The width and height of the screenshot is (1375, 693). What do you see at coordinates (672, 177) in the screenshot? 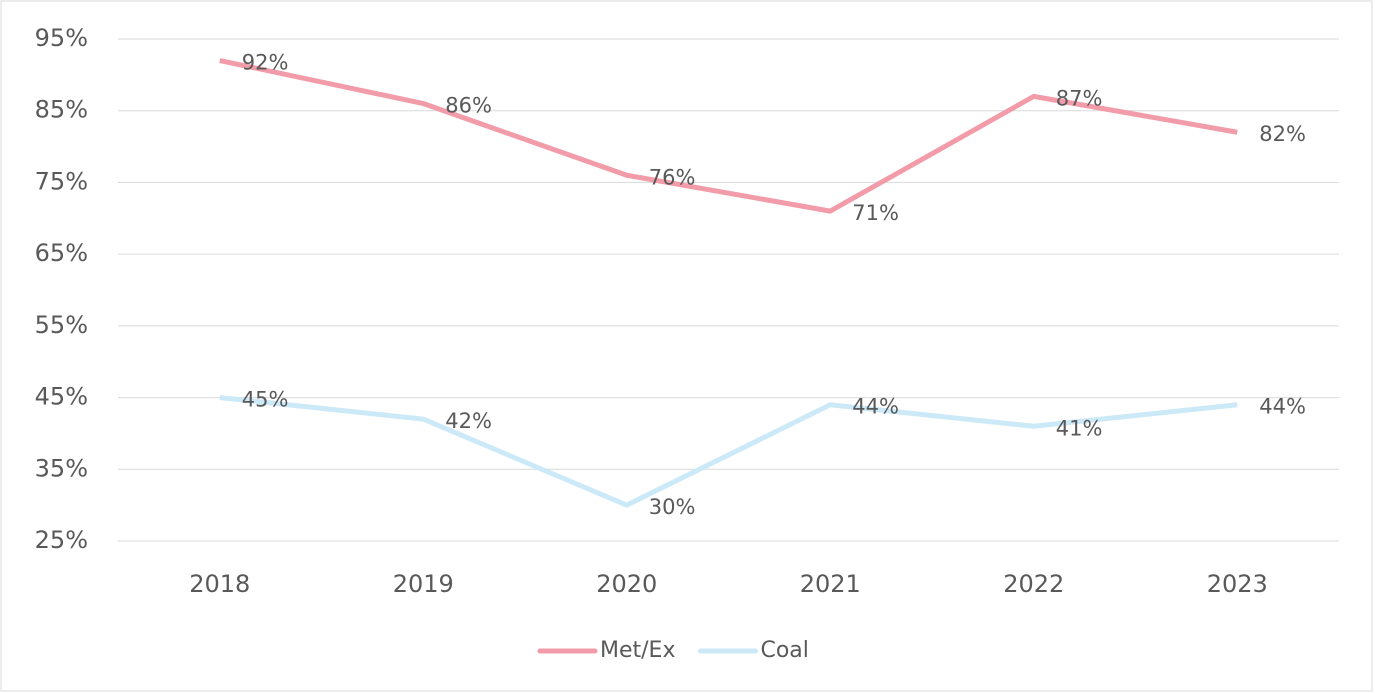
I see `data-label: 76%` at bounding box center [672, 177].